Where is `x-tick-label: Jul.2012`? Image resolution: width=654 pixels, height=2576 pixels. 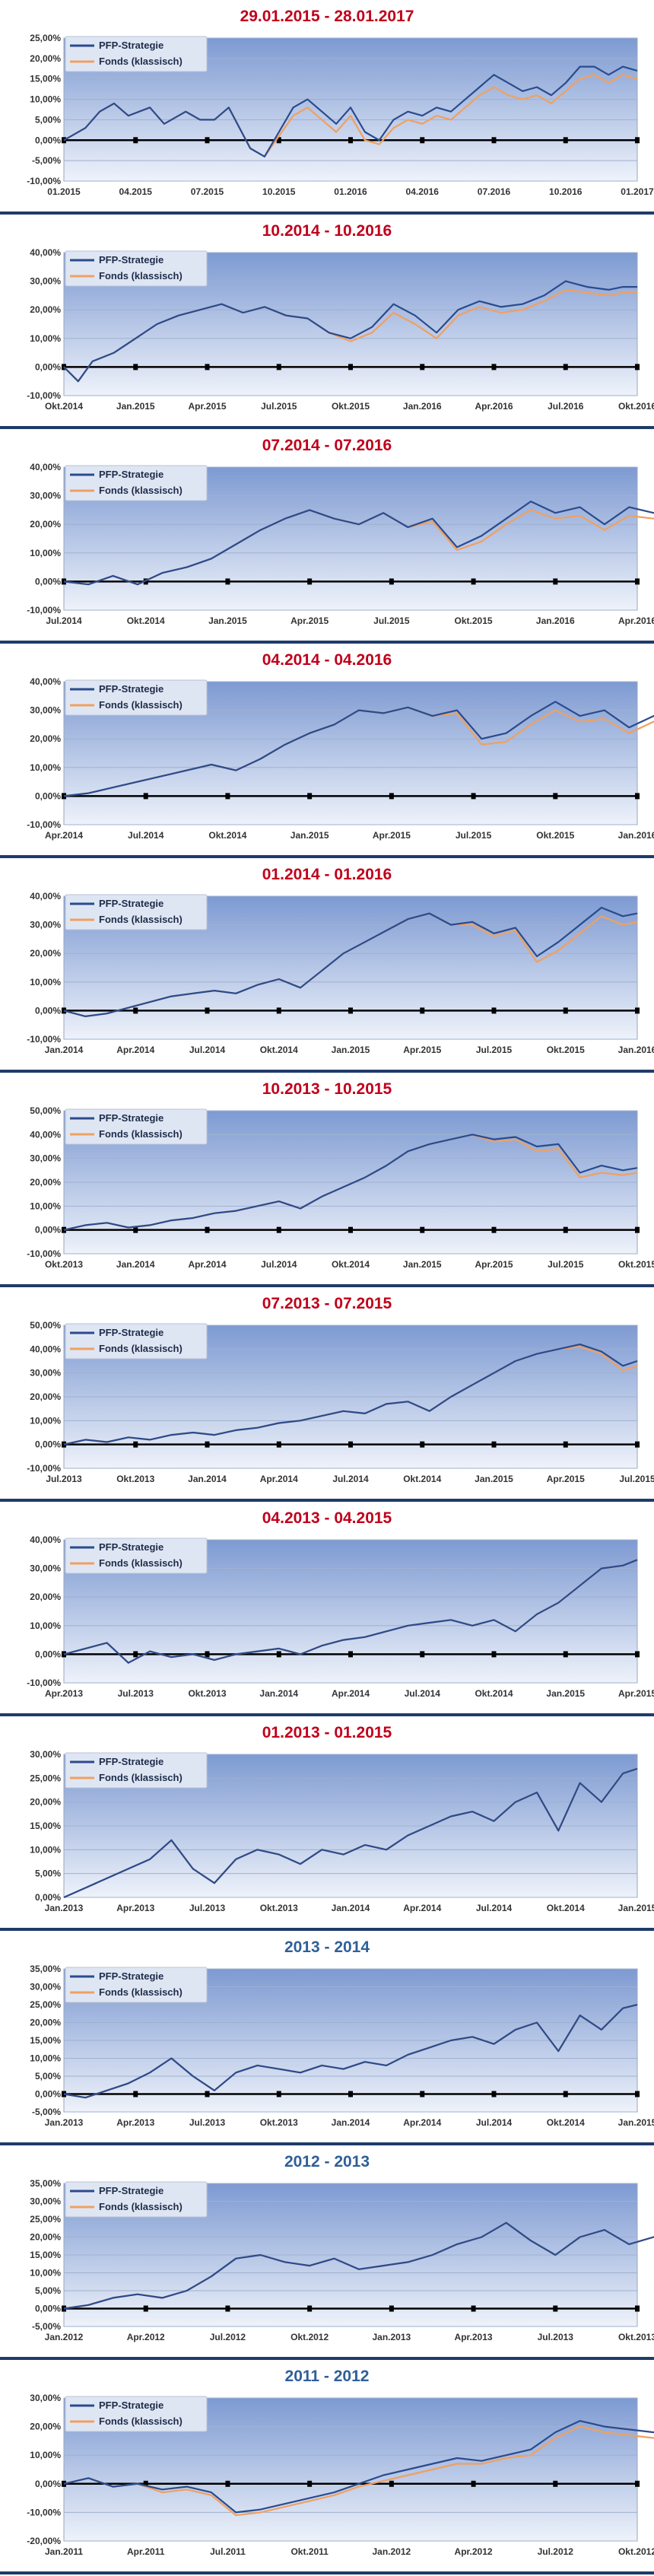 x-tick-label: Jul.2012 is located at coordinates (228, 2337).